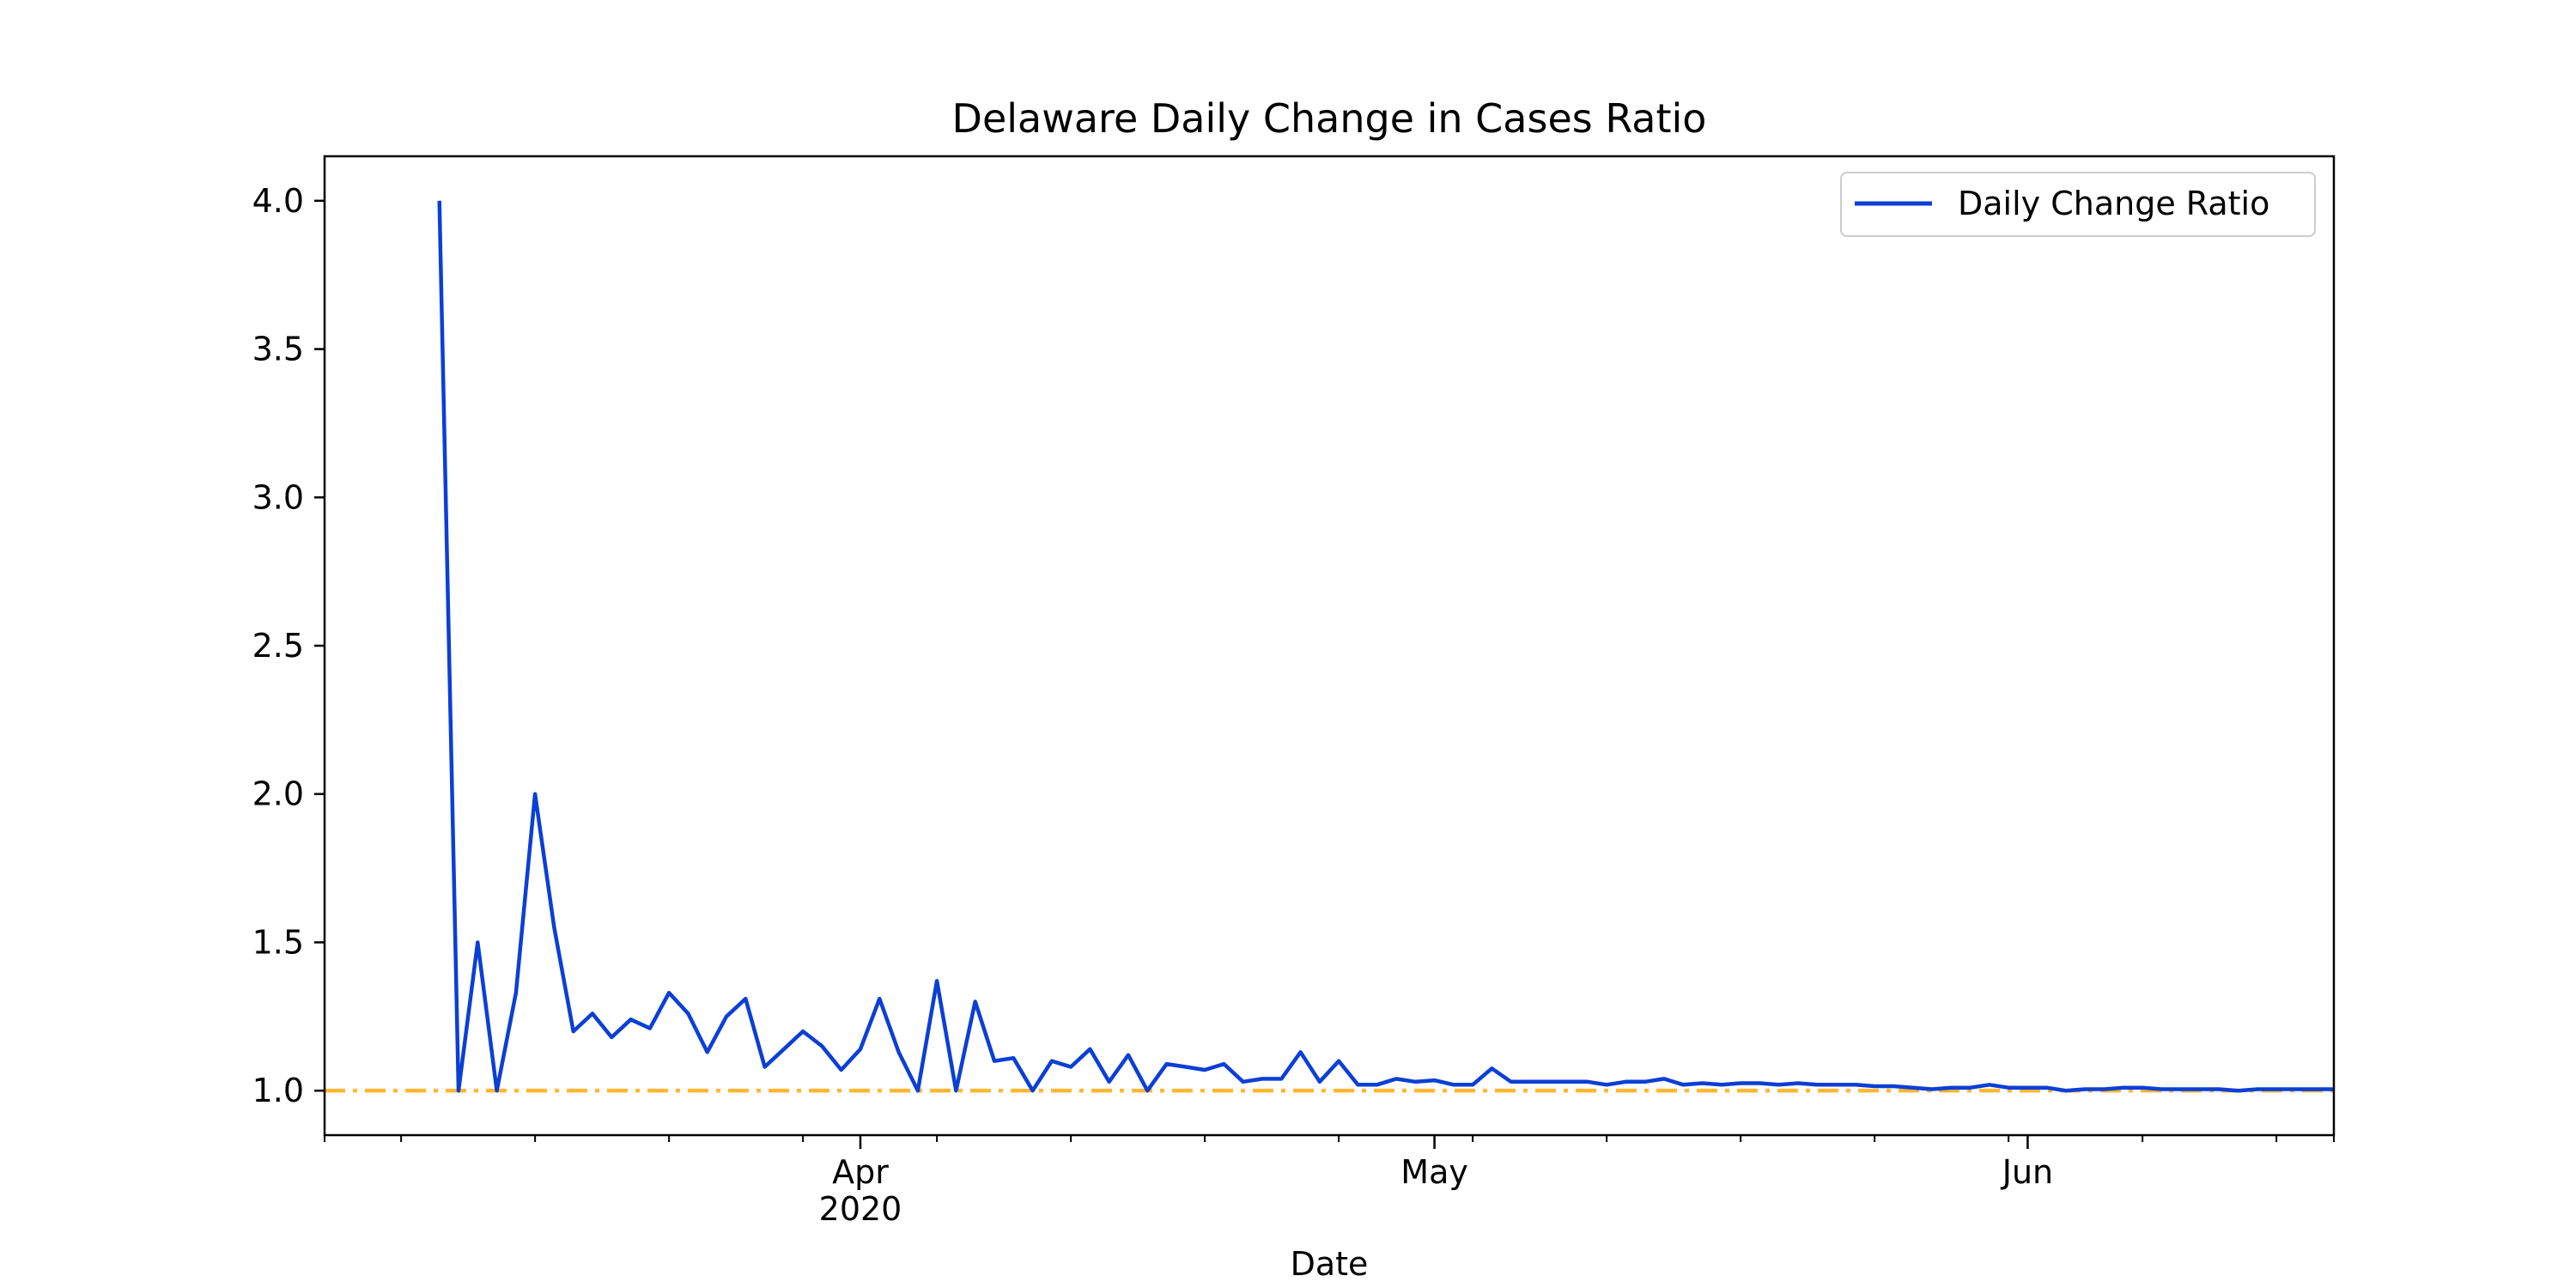 This screenshot has width=2576, height=1288. I want to click on legend: Daily Change Ratio, so click(2078, 204).